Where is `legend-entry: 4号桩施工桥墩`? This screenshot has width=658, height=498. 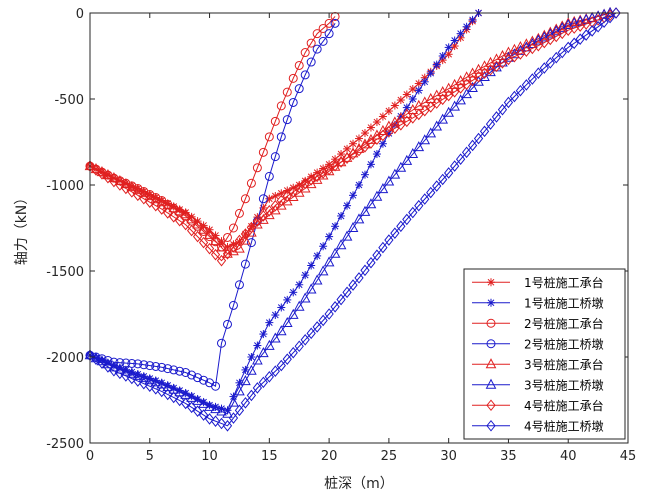 legend-entry: 4号桩施工桥墩 is located at coordinates (538, 425).